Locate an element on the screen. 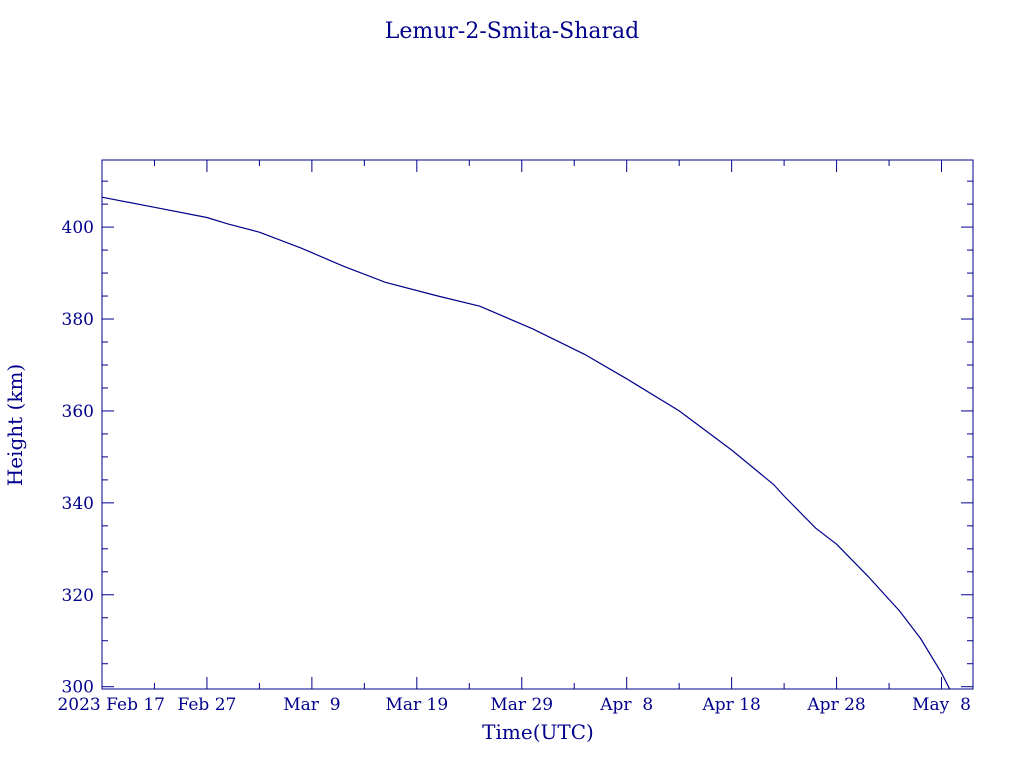 This screenshot has width=1024, height=768. x-tick-label: May 8 is located at coordinates (941, 705).